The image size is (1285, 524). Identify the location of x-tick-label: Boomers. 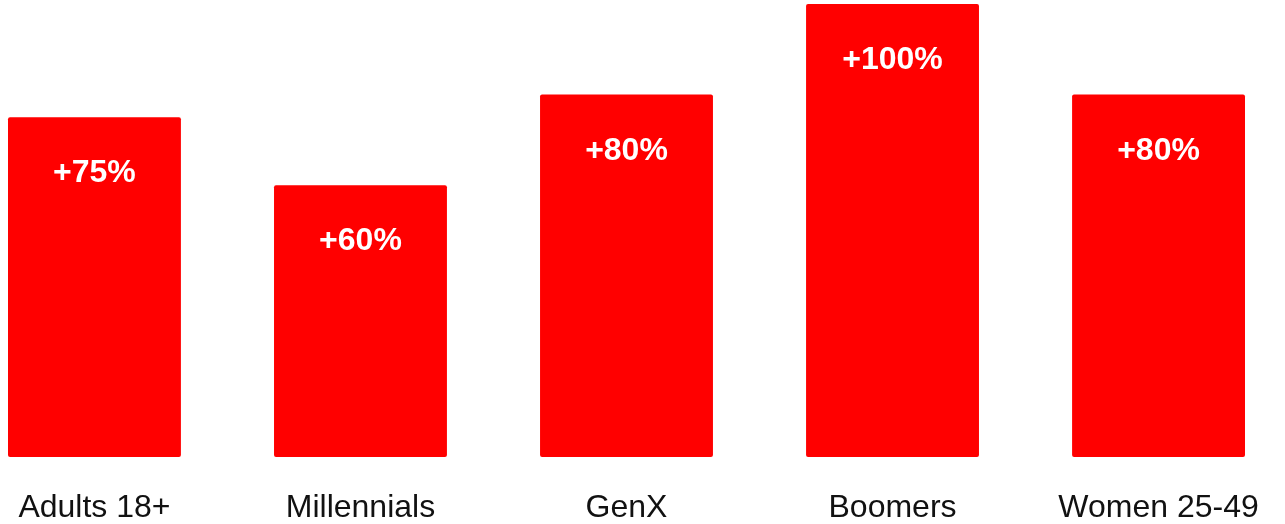
(892, 506).